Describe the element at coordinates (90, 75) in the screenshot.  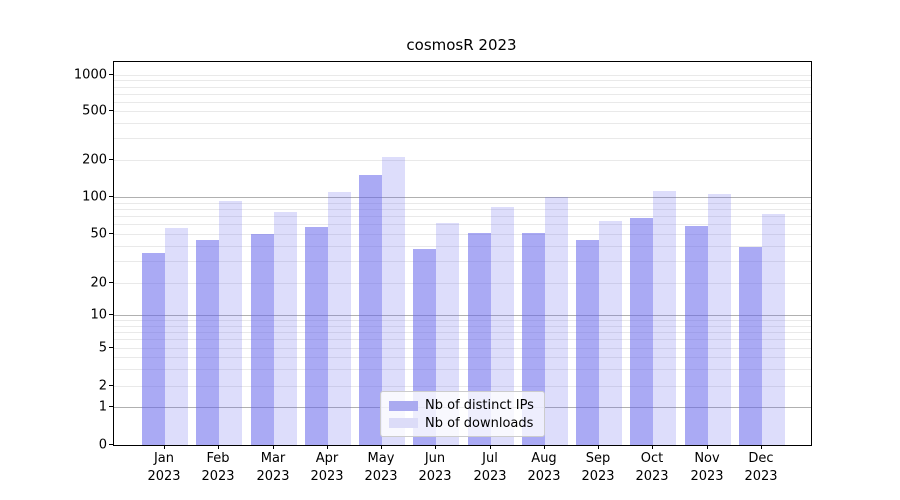
I see `y-tick-label: 1000` at that location.